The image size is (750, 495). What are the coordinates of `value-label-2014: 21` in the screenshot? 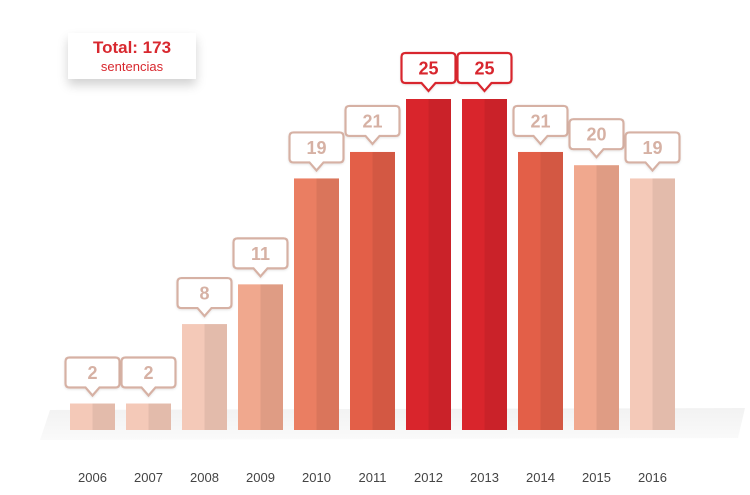 It's located at (540, 125).